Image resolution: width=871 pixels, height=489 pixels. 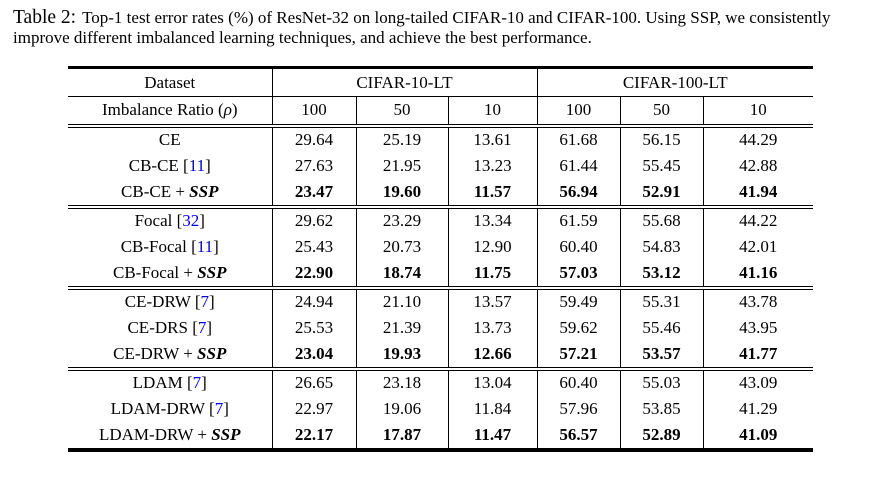 What do you see at coordinates (661, 382) in the screenshot?
I see `value-cell: 55.03` at bounding box center [661, 382].